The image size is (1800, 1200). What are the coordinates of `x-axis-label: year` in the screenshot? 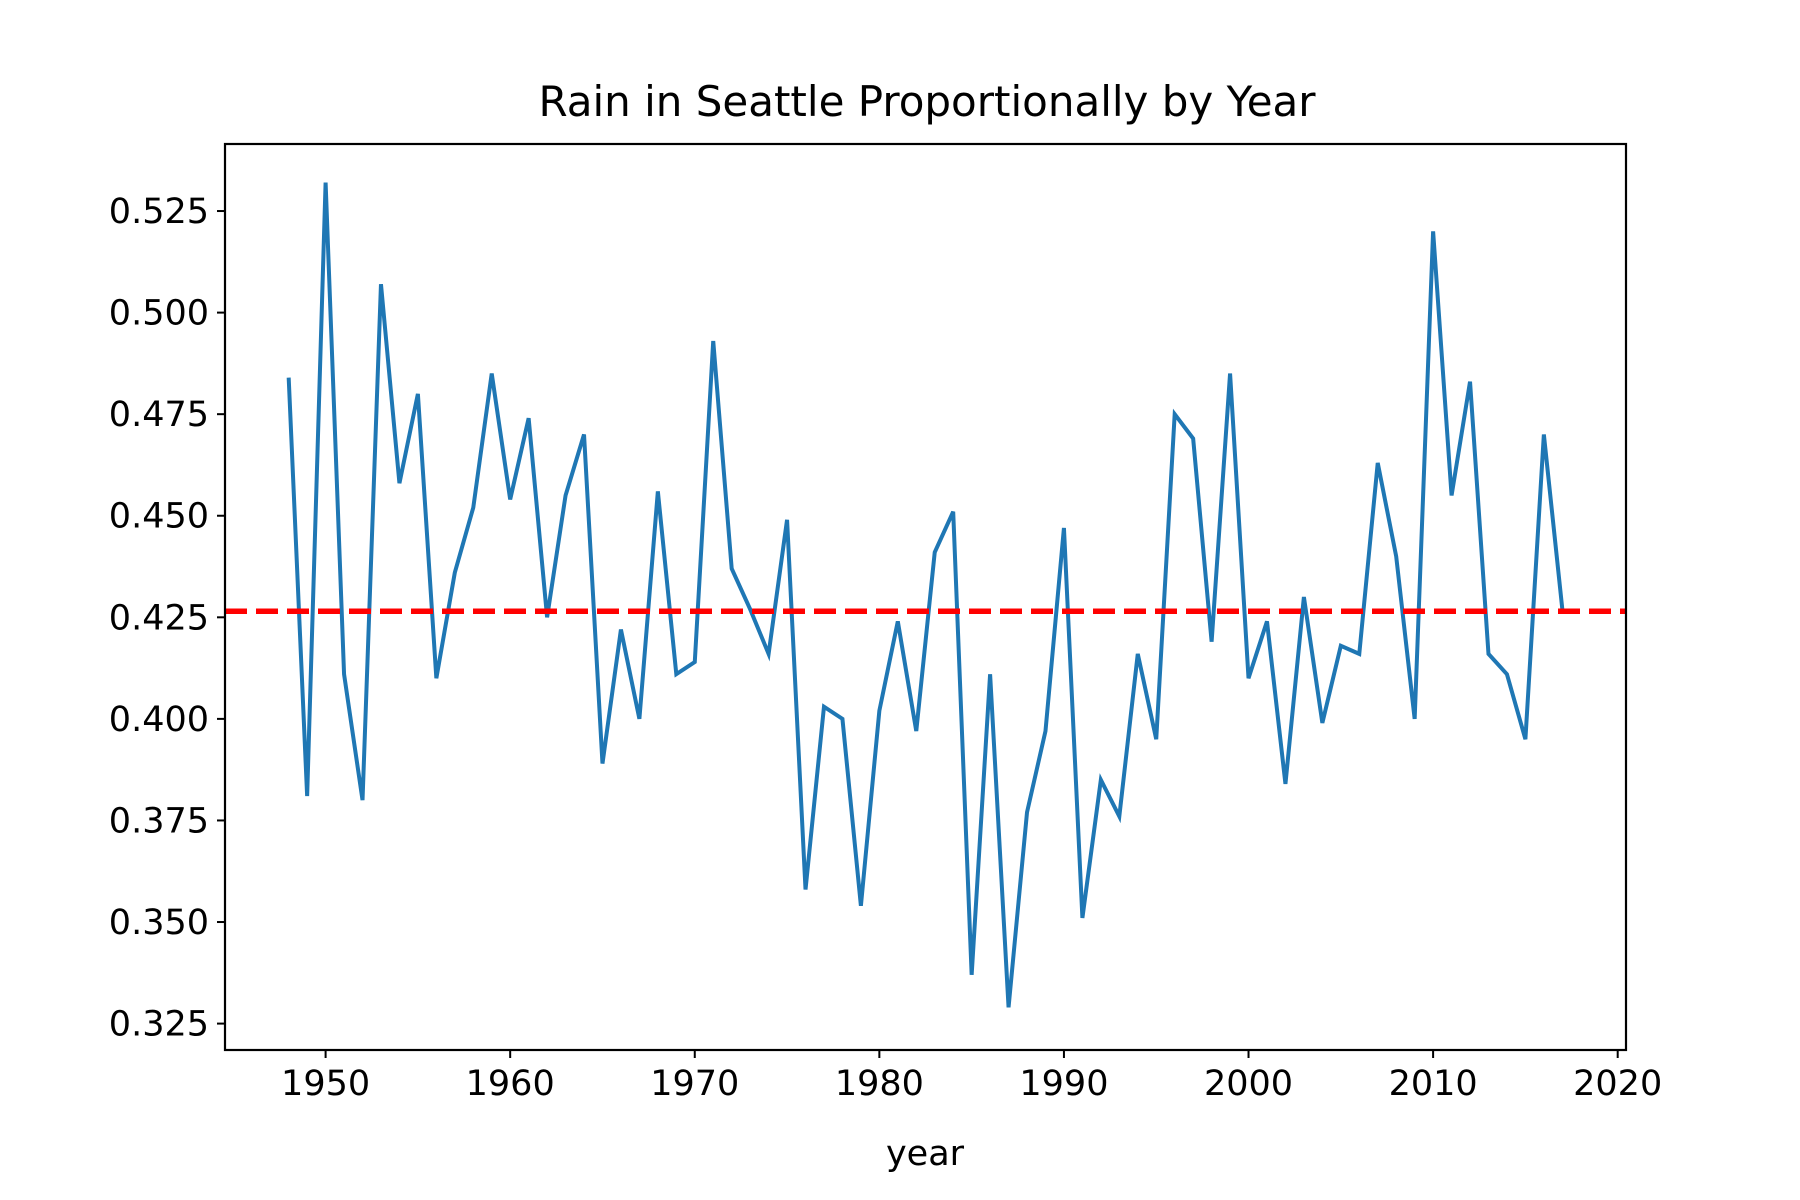 It's located at (925, 1154).